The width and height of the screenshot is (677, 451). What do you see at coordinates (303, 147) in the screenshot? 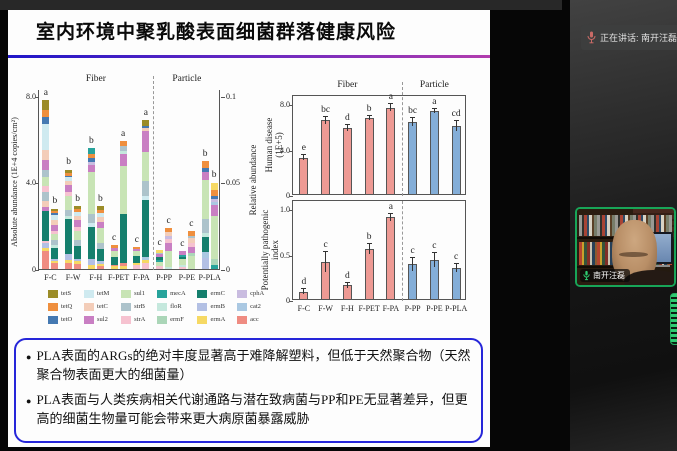
I see `significance-letter: e` at bounding box center [303, 147].